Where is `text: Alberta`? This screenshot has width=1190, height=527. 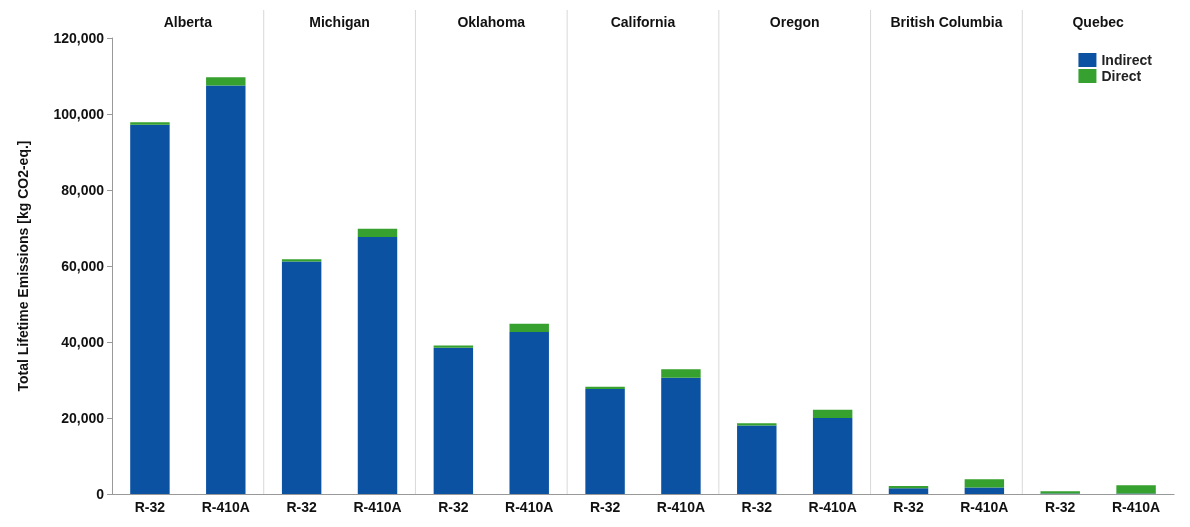
text: Alberta is located at coordinates (188, 22).